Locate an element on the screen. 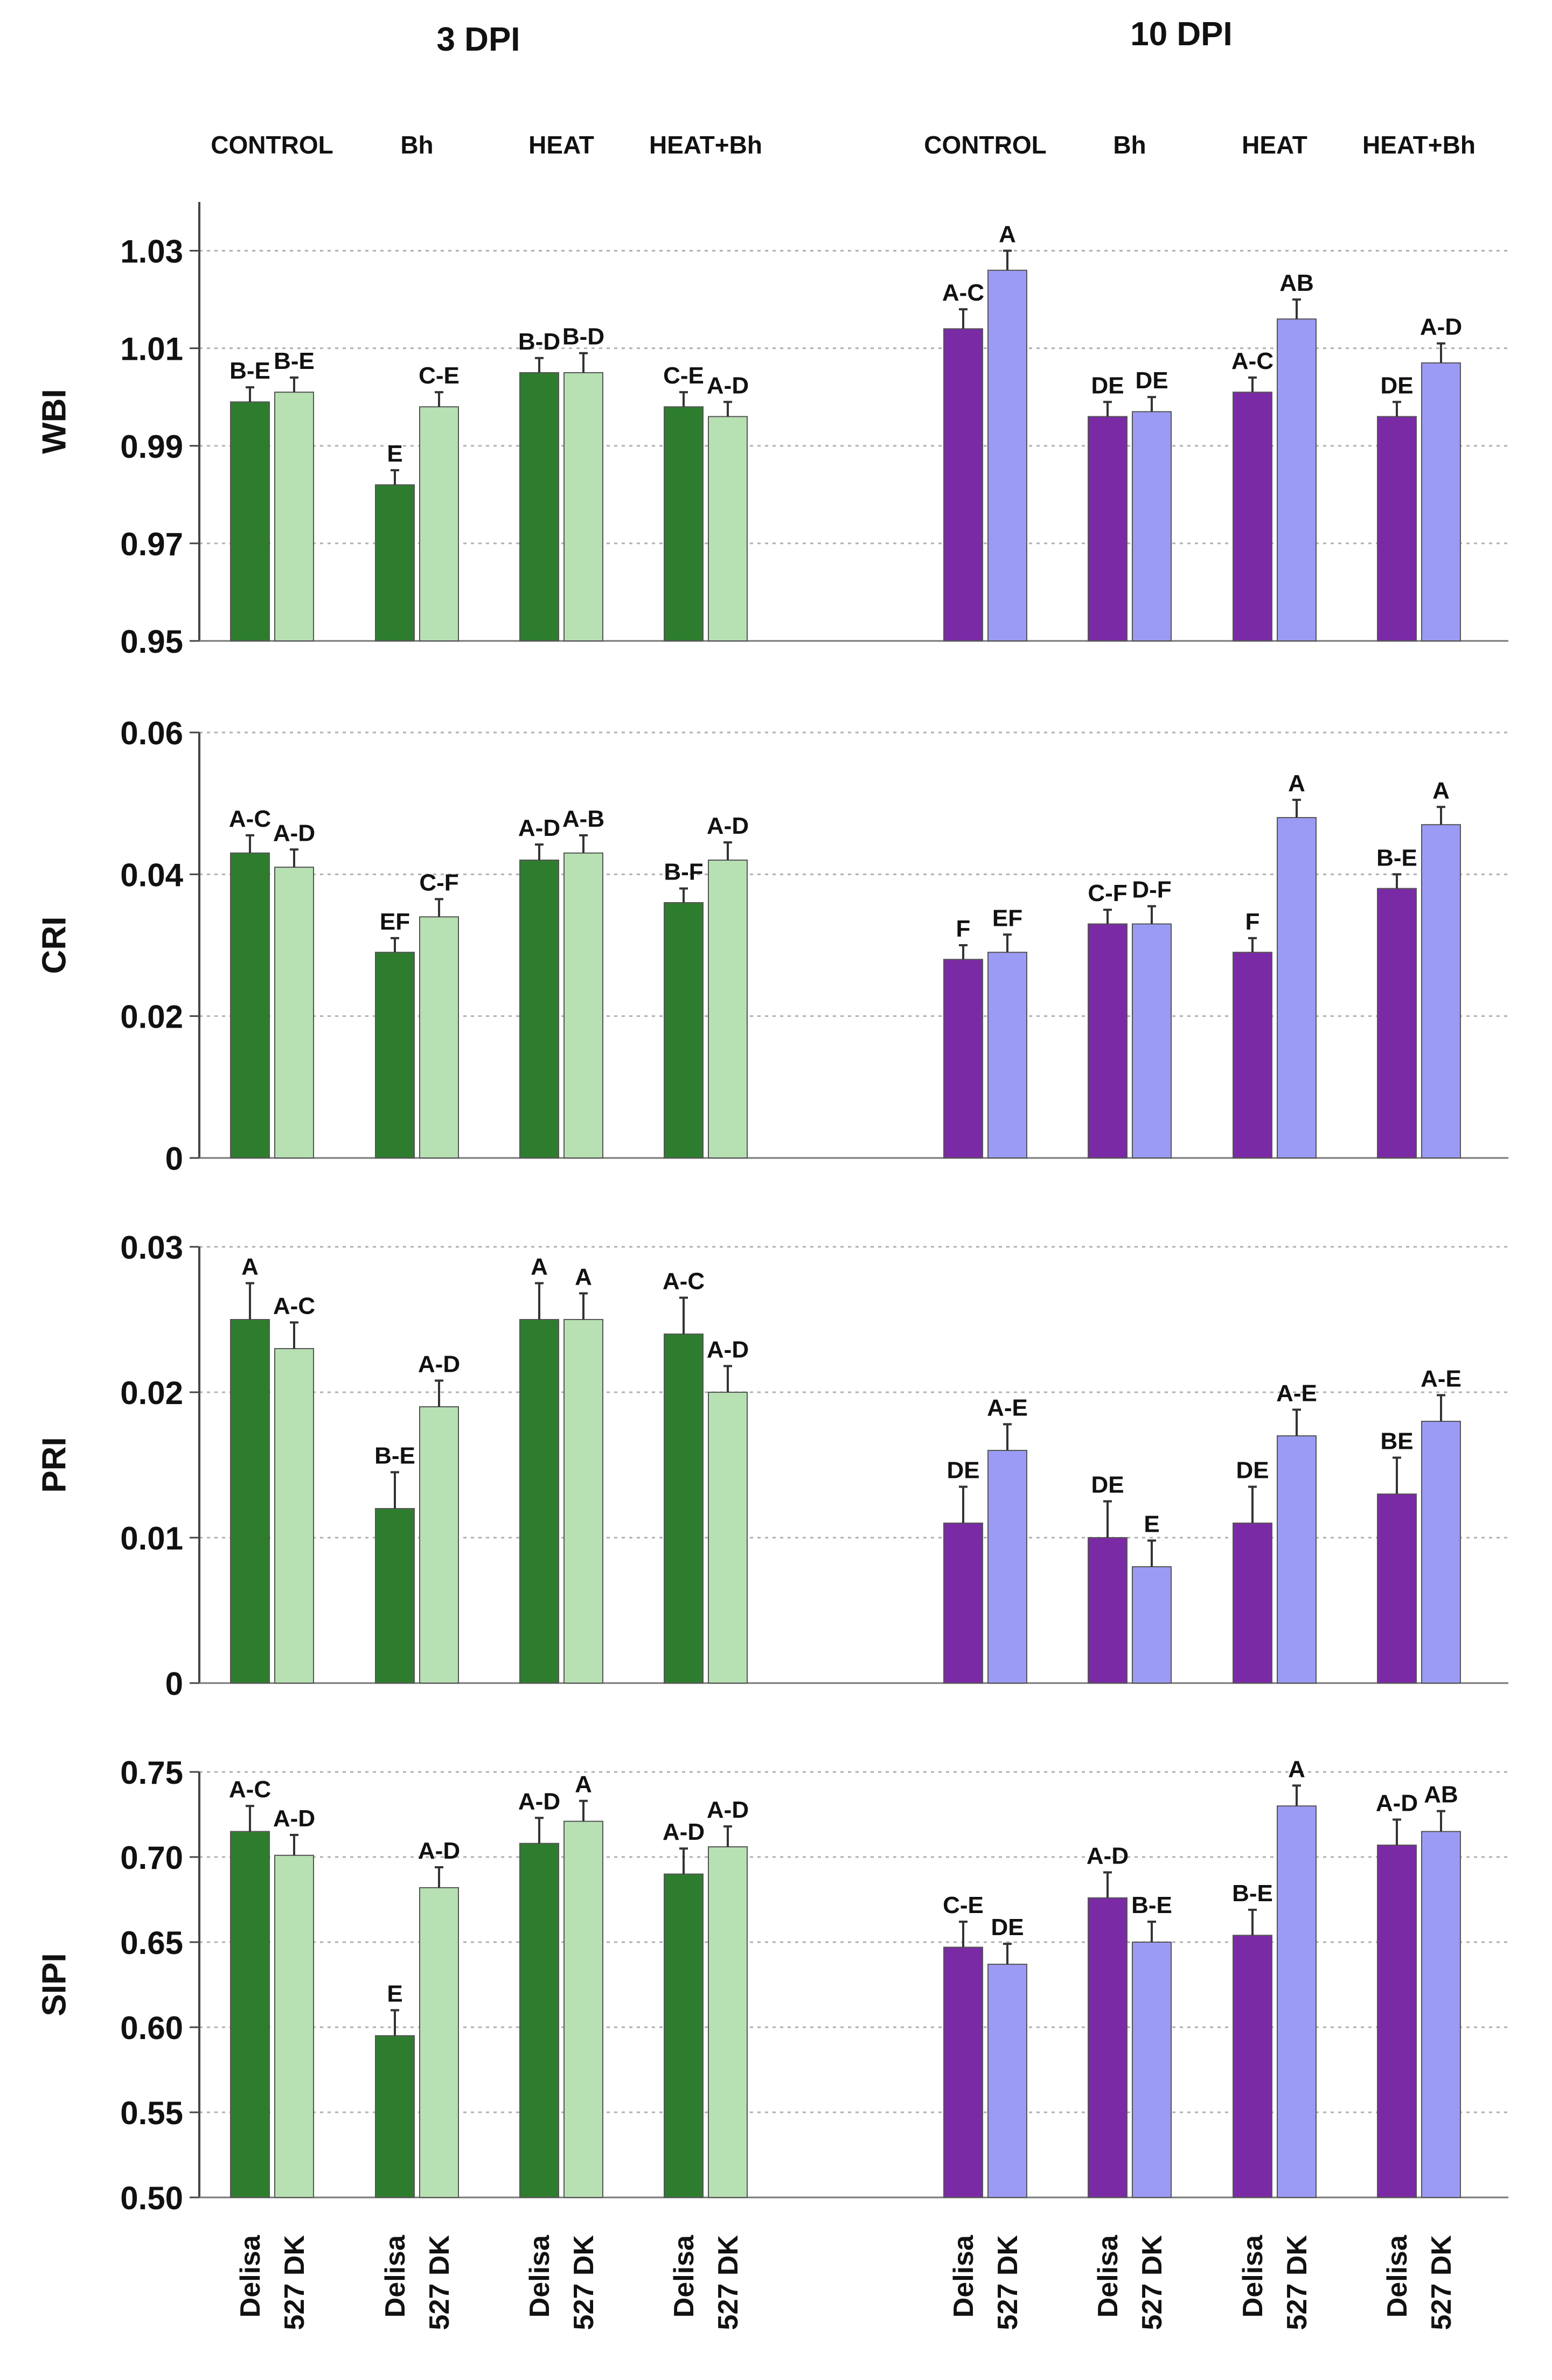 This screenshot has height=2380, width=1552. cri-sig-letter: A-B is located at coordinates (583, 819).